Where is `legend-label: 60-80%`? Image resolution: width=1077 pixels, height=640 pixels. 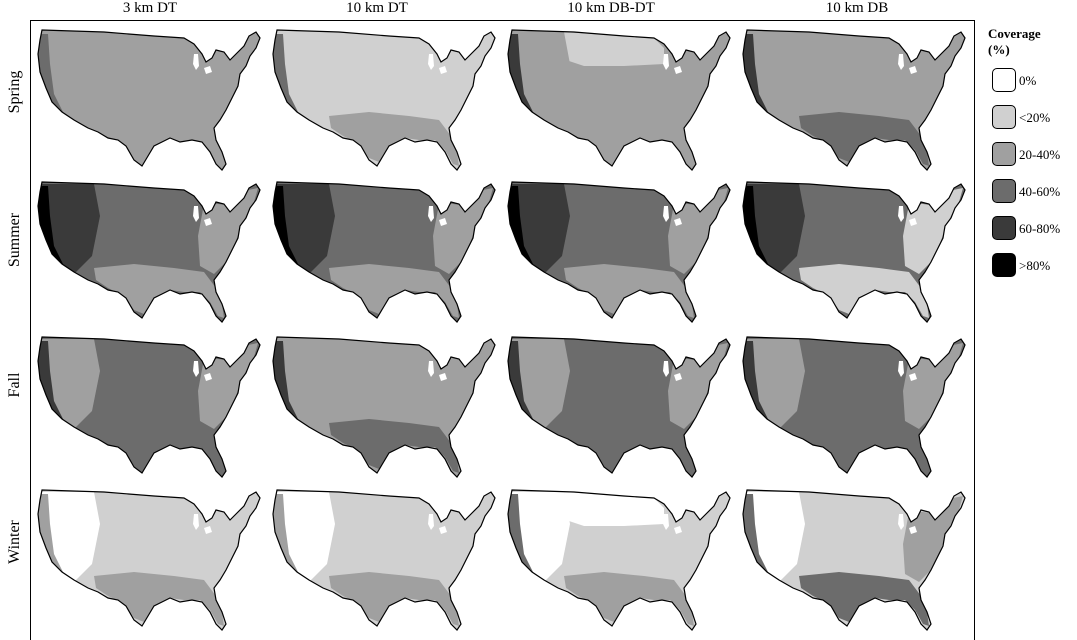
legend-label: 60-80% is located at coordinates (1040, 228).